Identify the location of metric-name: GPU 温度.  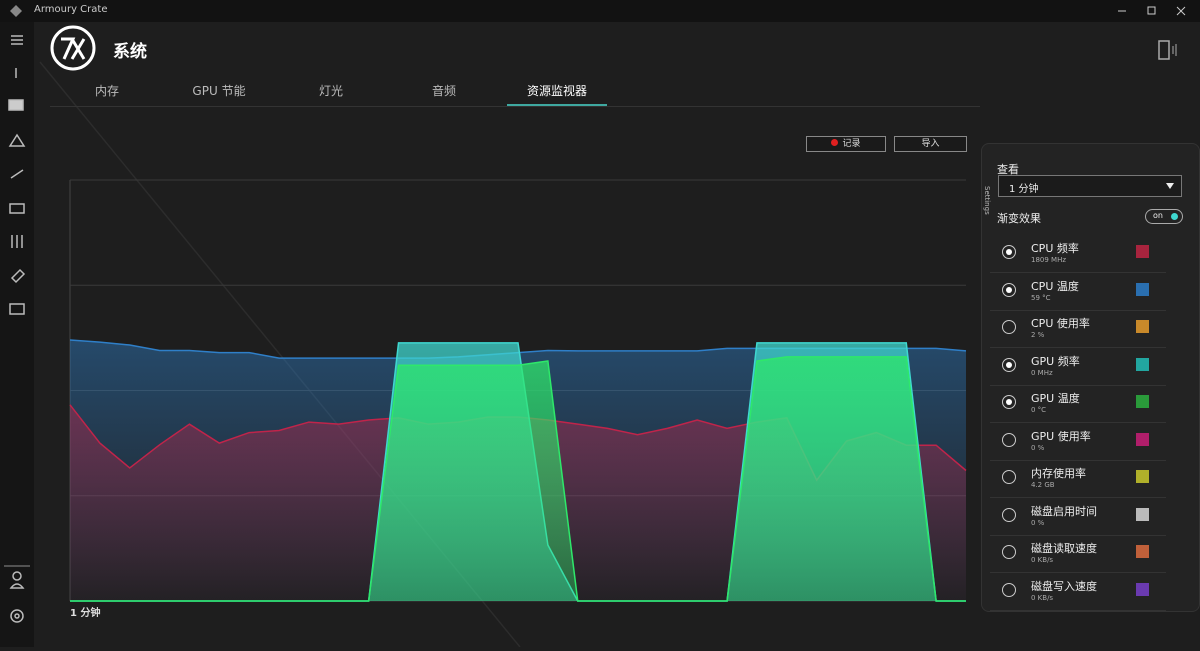
(1055, 398).